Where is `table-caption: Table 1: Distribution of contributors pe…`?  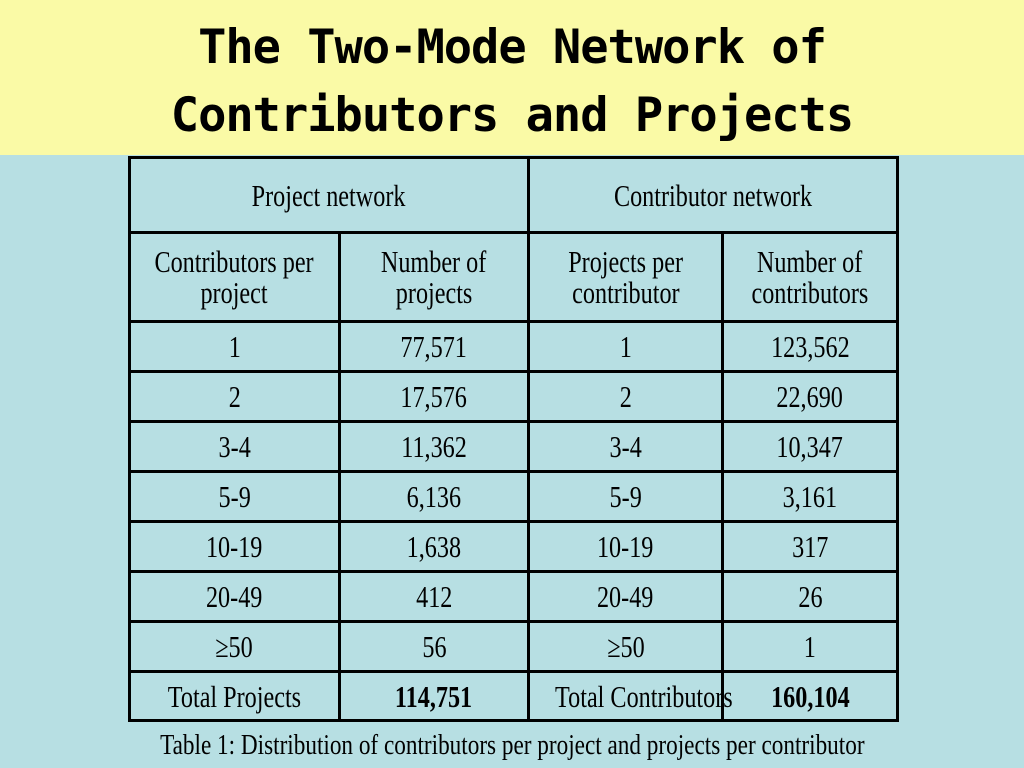 table-caption: Table 1: Distribution of contributors pe… is located at coordinates (512, 745).